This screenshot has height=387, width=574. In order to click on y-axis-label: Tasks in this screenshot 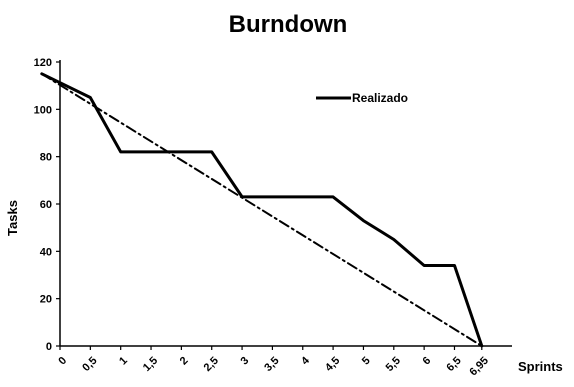, I will do `click(12, 218)`.